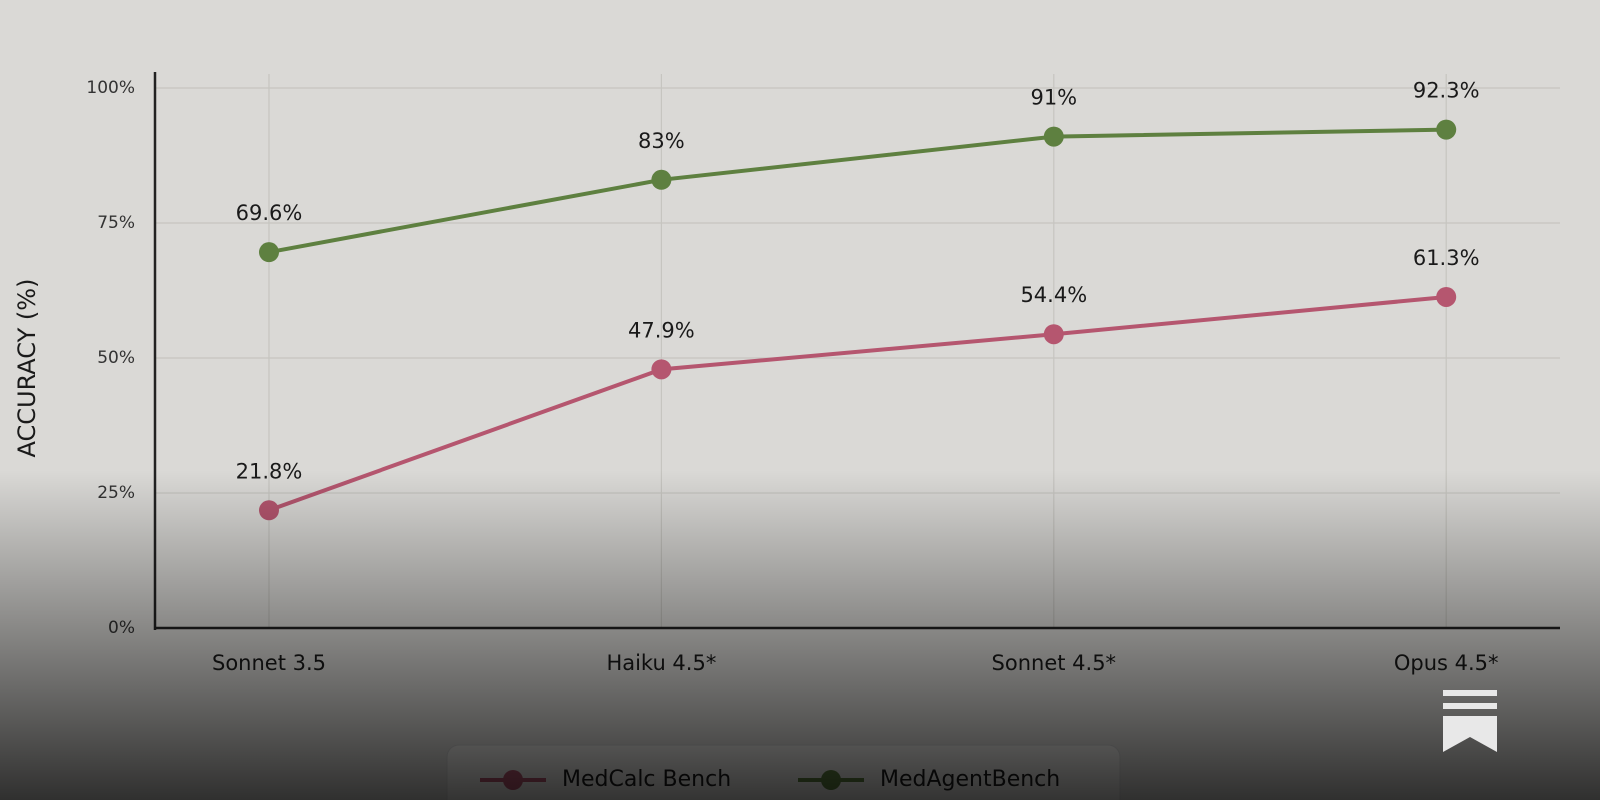 The height and width of the screenshot is (800, 1600). I want to click on value-label: 47.9%, so click(661, 330).